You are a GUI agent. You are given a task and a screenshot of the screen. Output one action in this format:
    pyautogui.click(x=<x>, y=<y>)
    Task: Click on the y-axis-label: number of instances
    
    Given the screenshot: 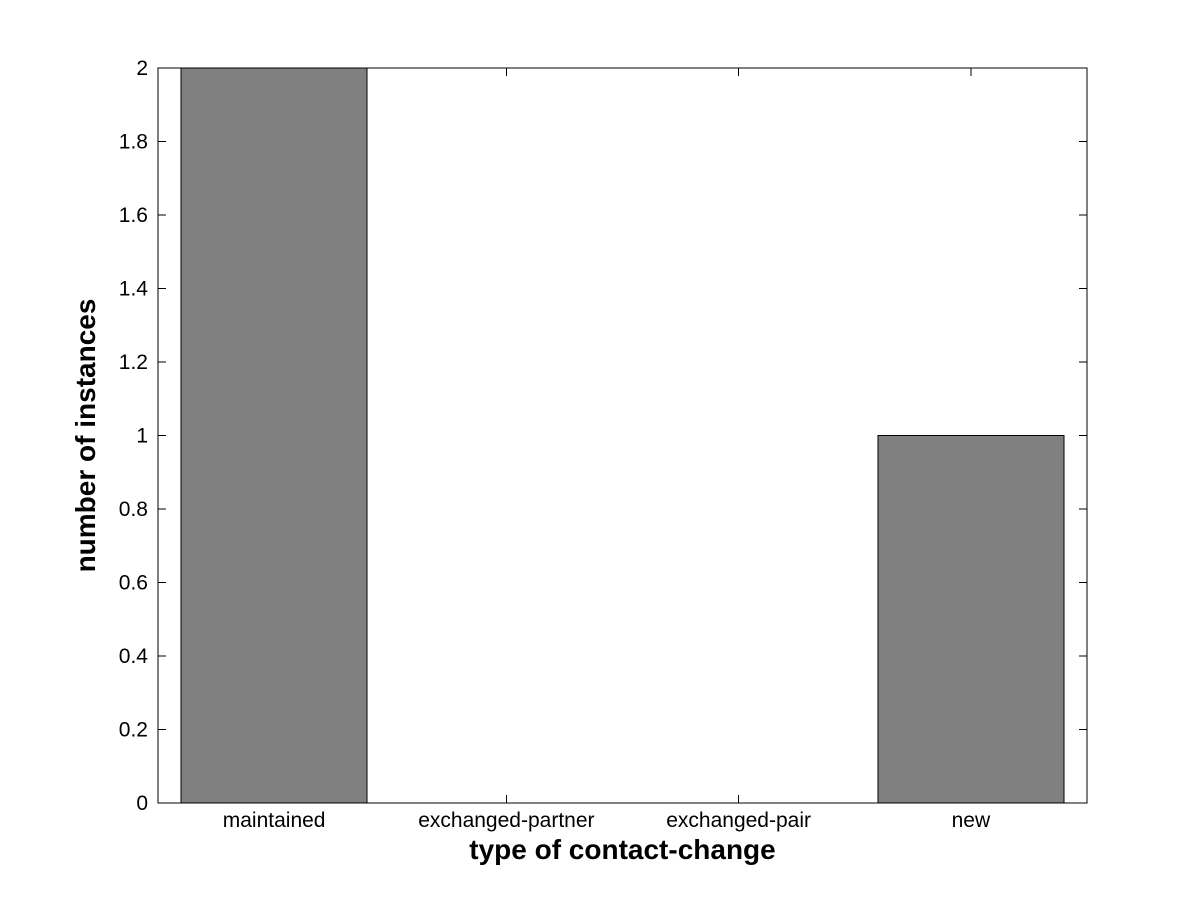 What is the action you would take?
    pyautogui.click(x=85, y=436)
    